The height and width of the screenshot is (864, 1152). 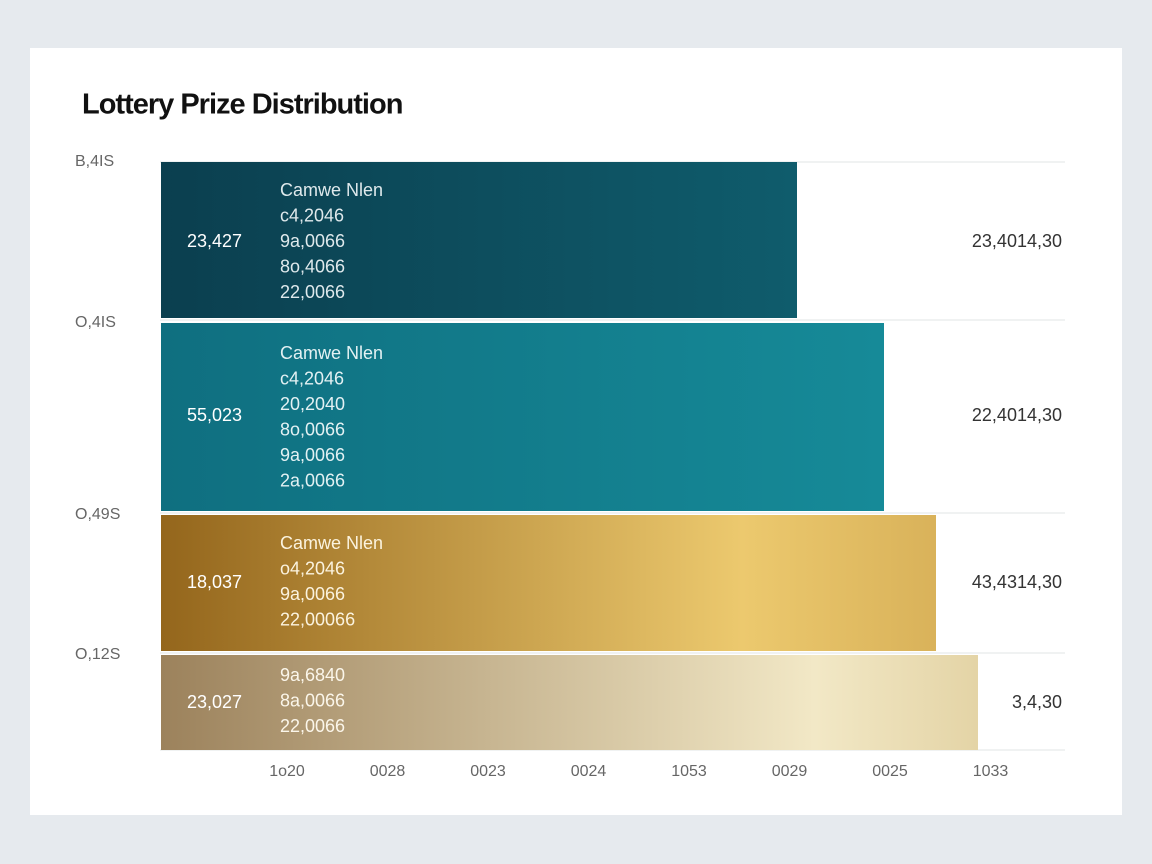 What do you see at coordinates (214, 415) in the screenshot?
I see `value-label: 55,023` at bounding box center [214, 415].